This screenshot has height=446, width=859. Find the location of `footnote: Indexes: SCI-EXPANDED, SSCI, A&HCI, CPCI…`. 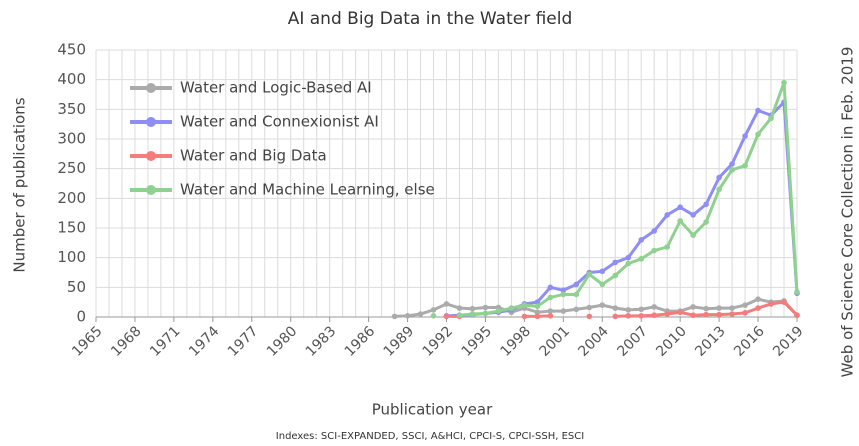

footnote: Indexes: SCI-EXPANDED, SSCI, A&HCI, CPCI… is located at coordinates (430, 436).